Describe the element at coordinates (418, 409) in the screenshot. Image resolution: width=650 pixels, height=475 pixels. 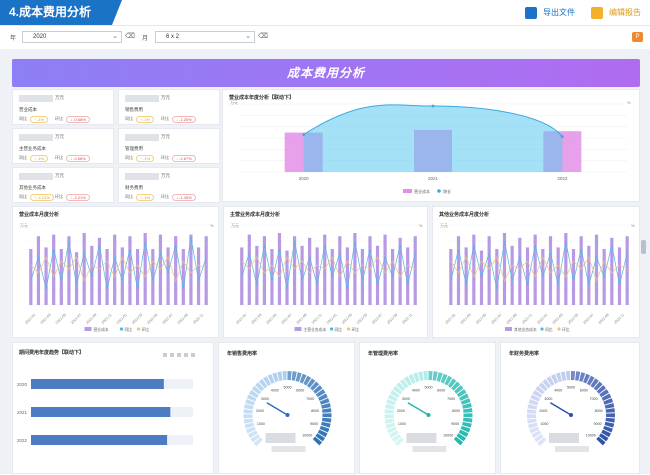
I see `gauge-needle` at that location.